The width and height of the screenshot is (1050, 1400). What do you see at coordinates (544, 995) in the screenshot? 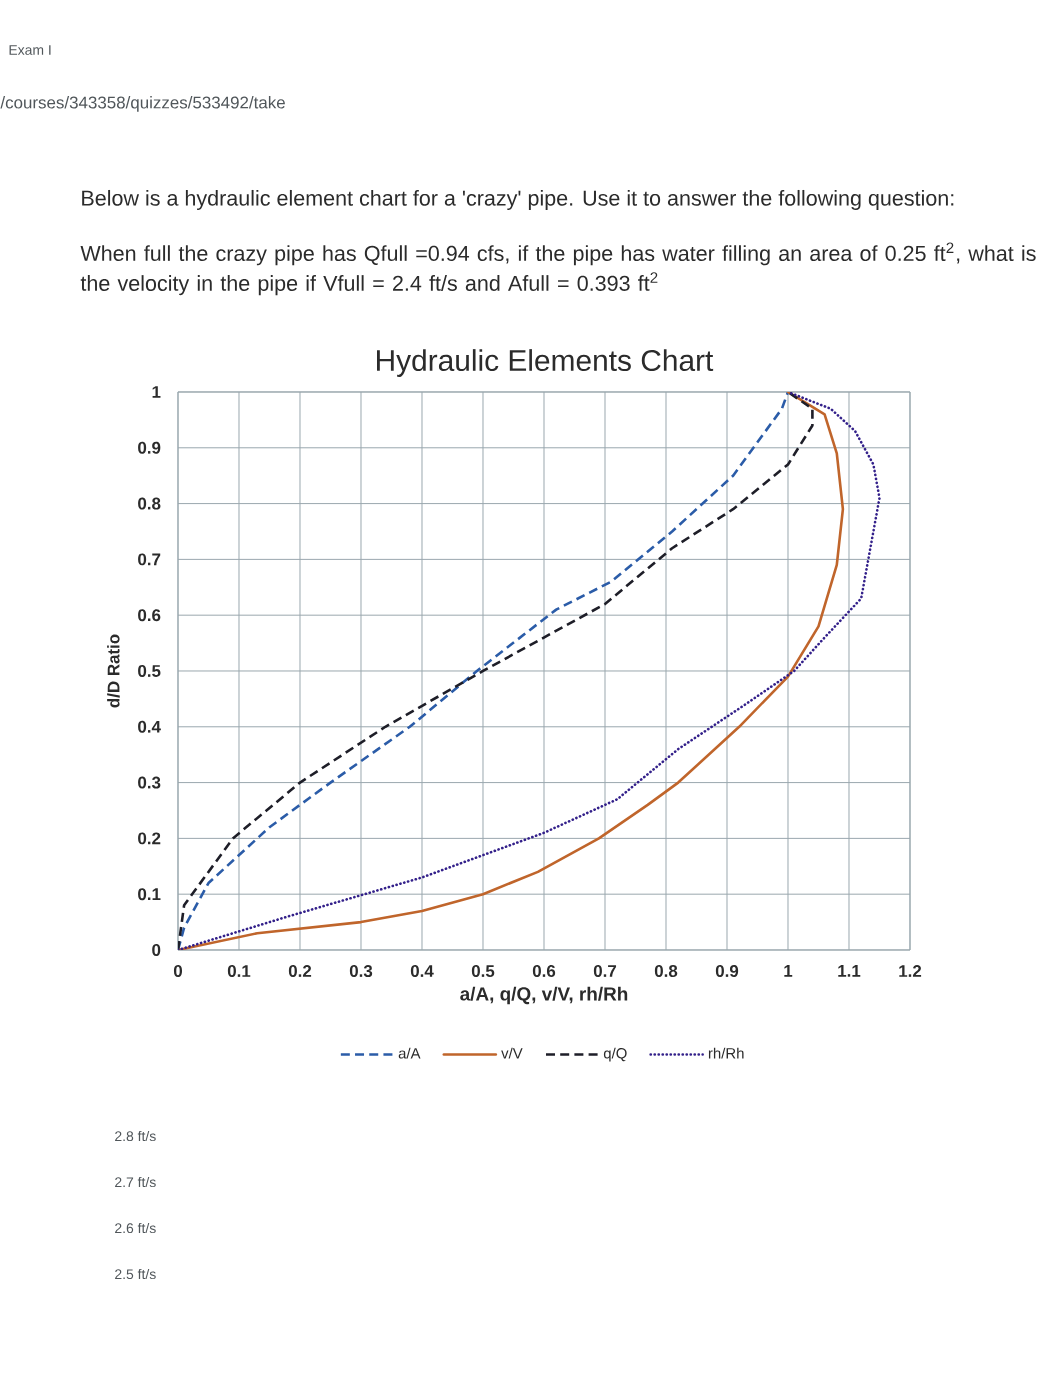
I see `x-axis-title: a/A, q/Q, v/V, rh/Rh` at bounding box center [544, 995].